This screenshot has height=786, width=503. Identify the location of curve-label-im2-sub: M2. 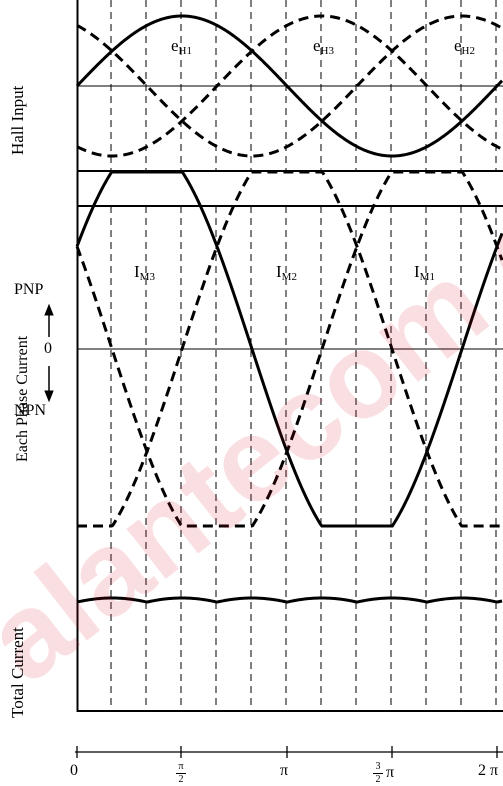
(289, 277).